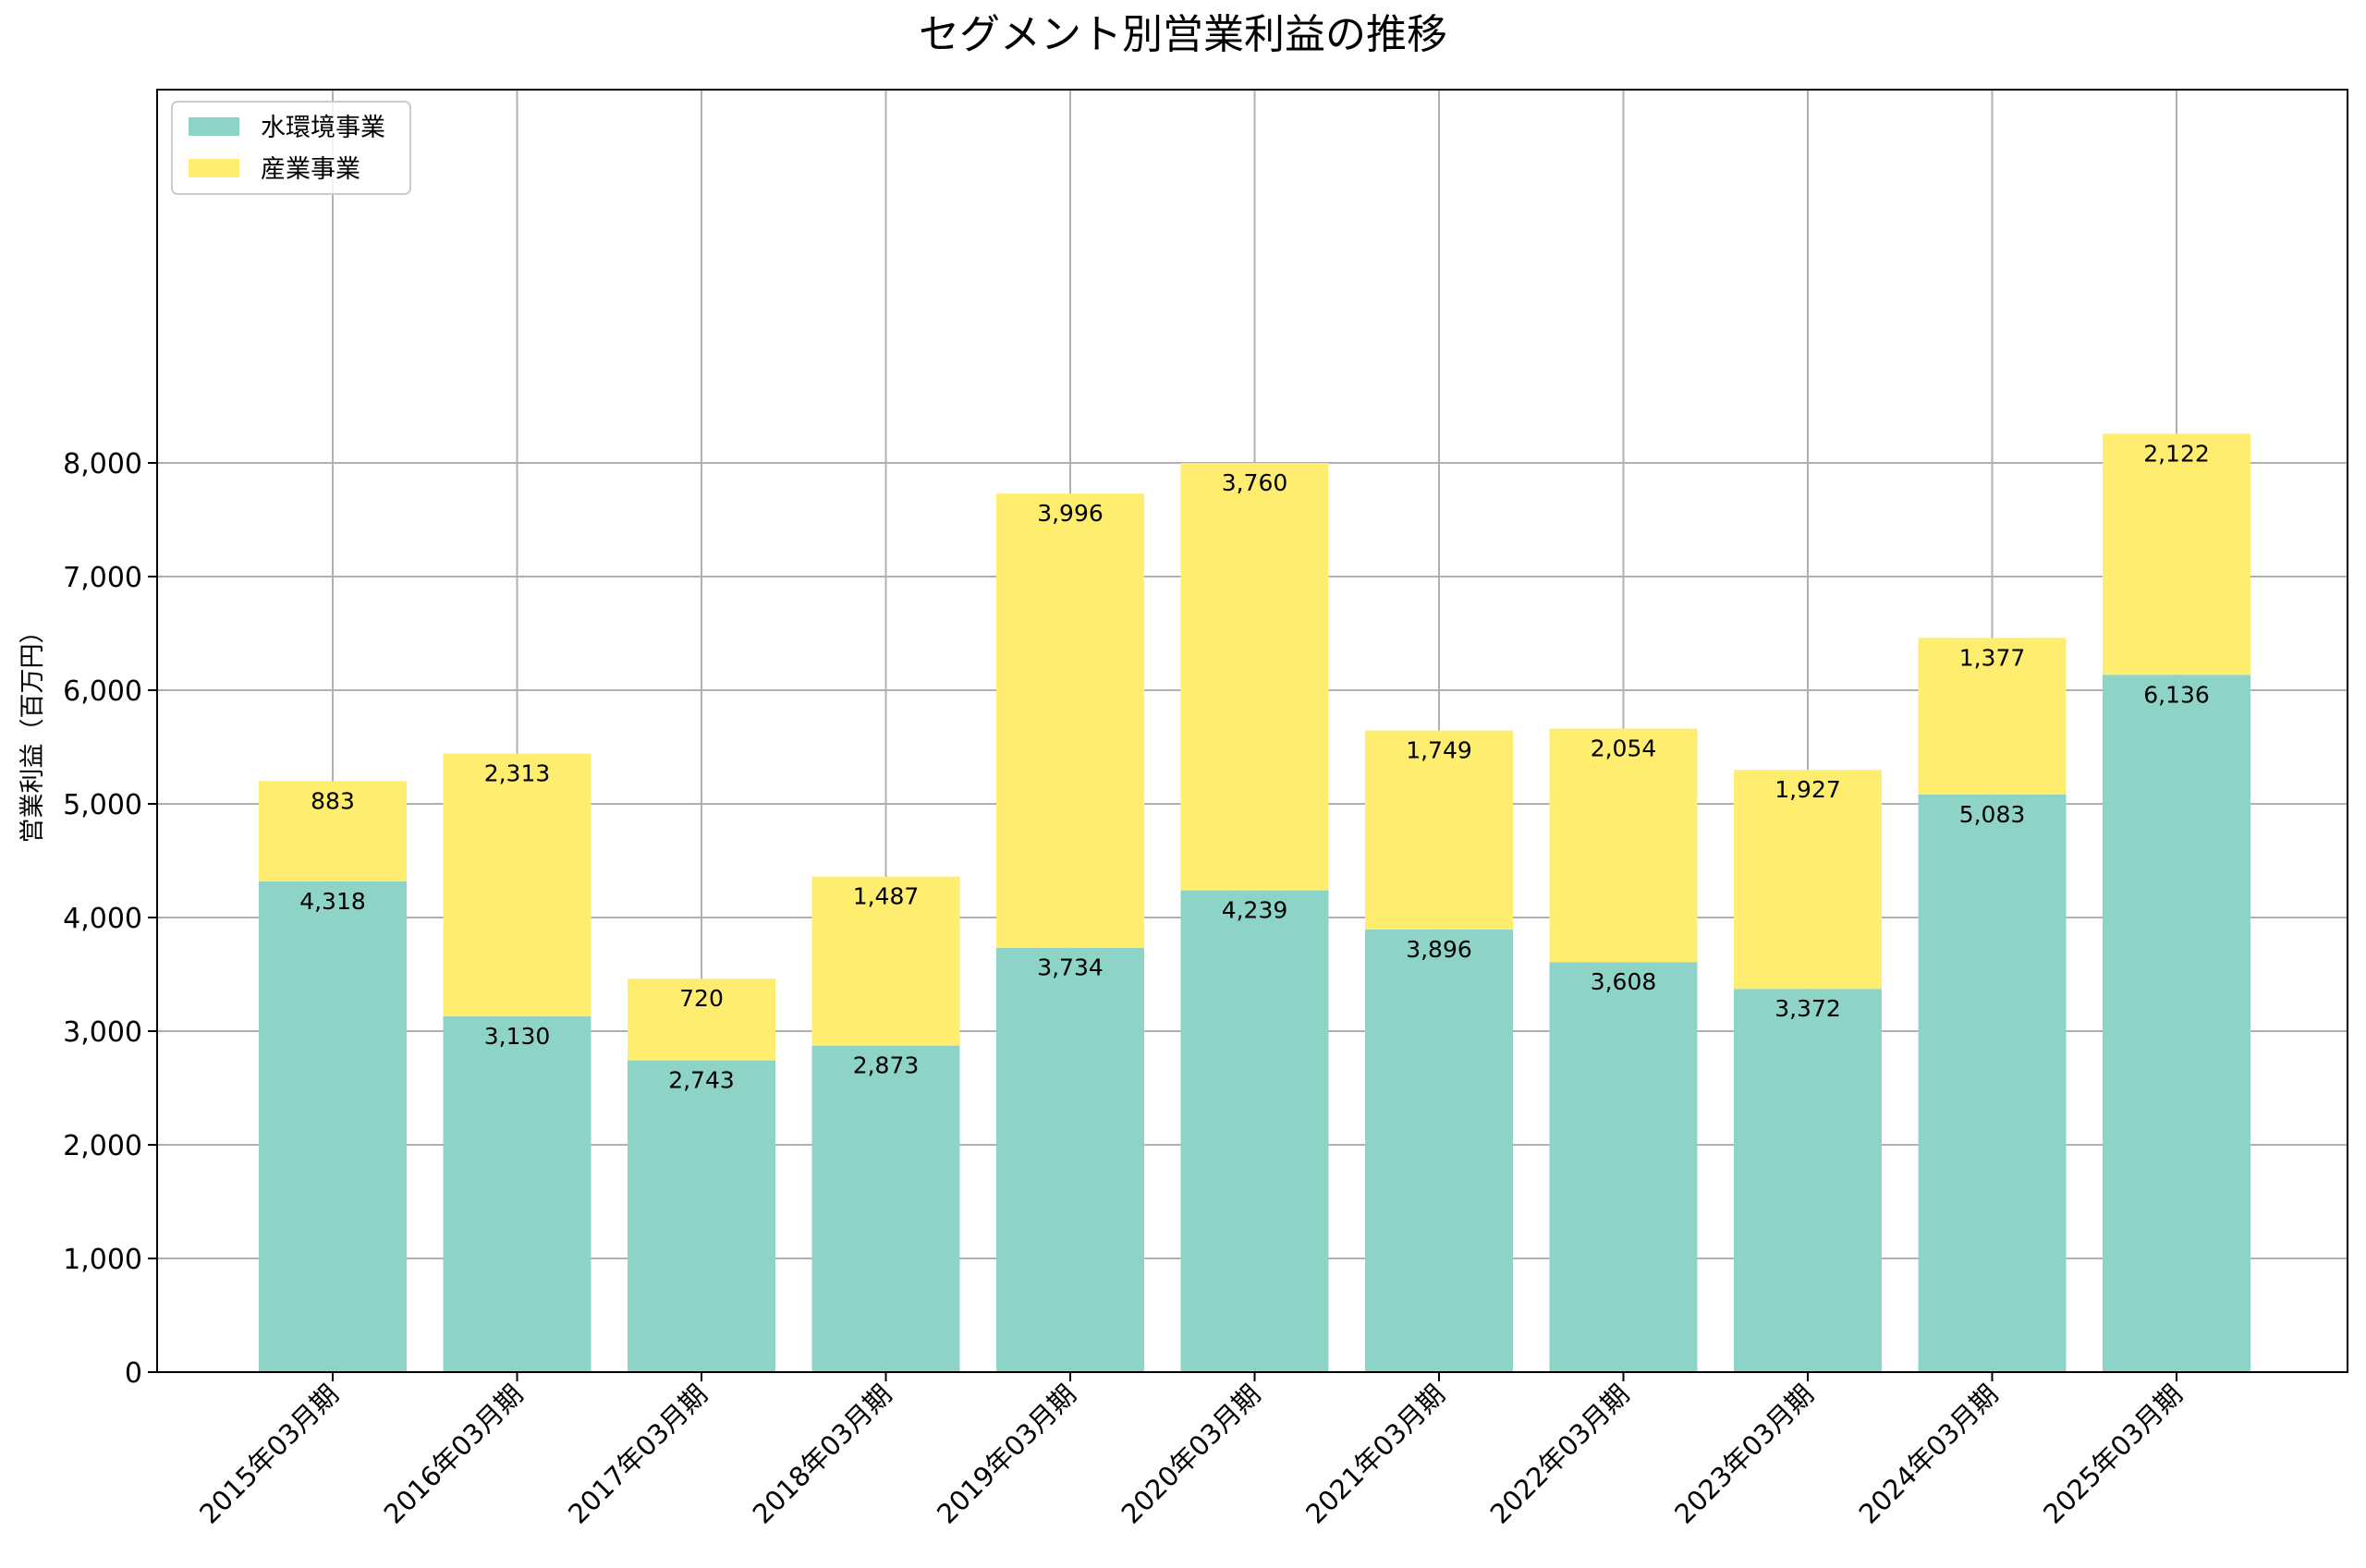  I want to click on data-label-water-environment: 3,734, so click(1071, 967).